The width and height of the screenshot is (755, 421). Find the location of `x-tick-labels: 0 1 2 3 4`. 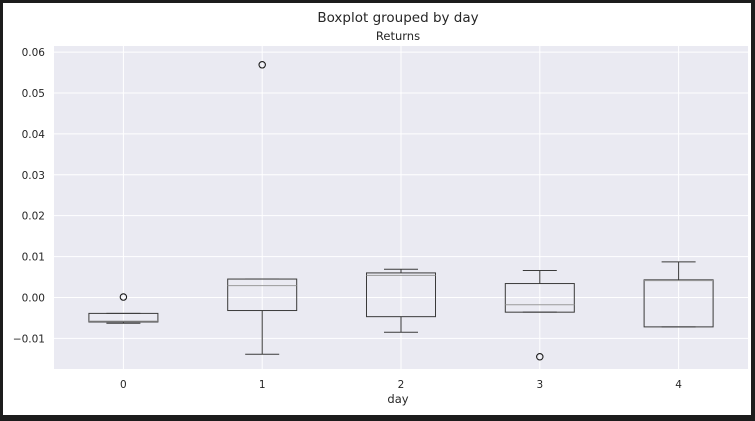

x-tick-labels: 0 1 2 3 4 is located at coordinates (401, 385).